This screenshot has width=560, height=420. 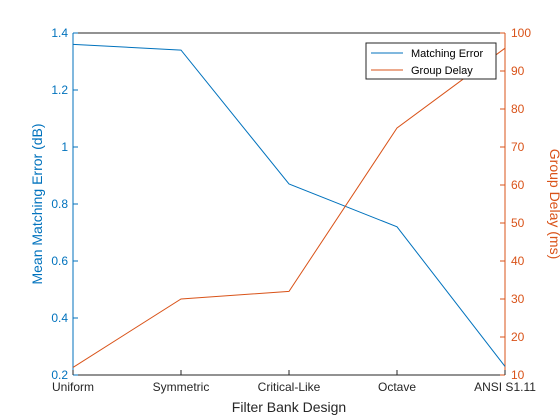 I want to click on left-tick-label: 1.2, so click(x=59, y=90).